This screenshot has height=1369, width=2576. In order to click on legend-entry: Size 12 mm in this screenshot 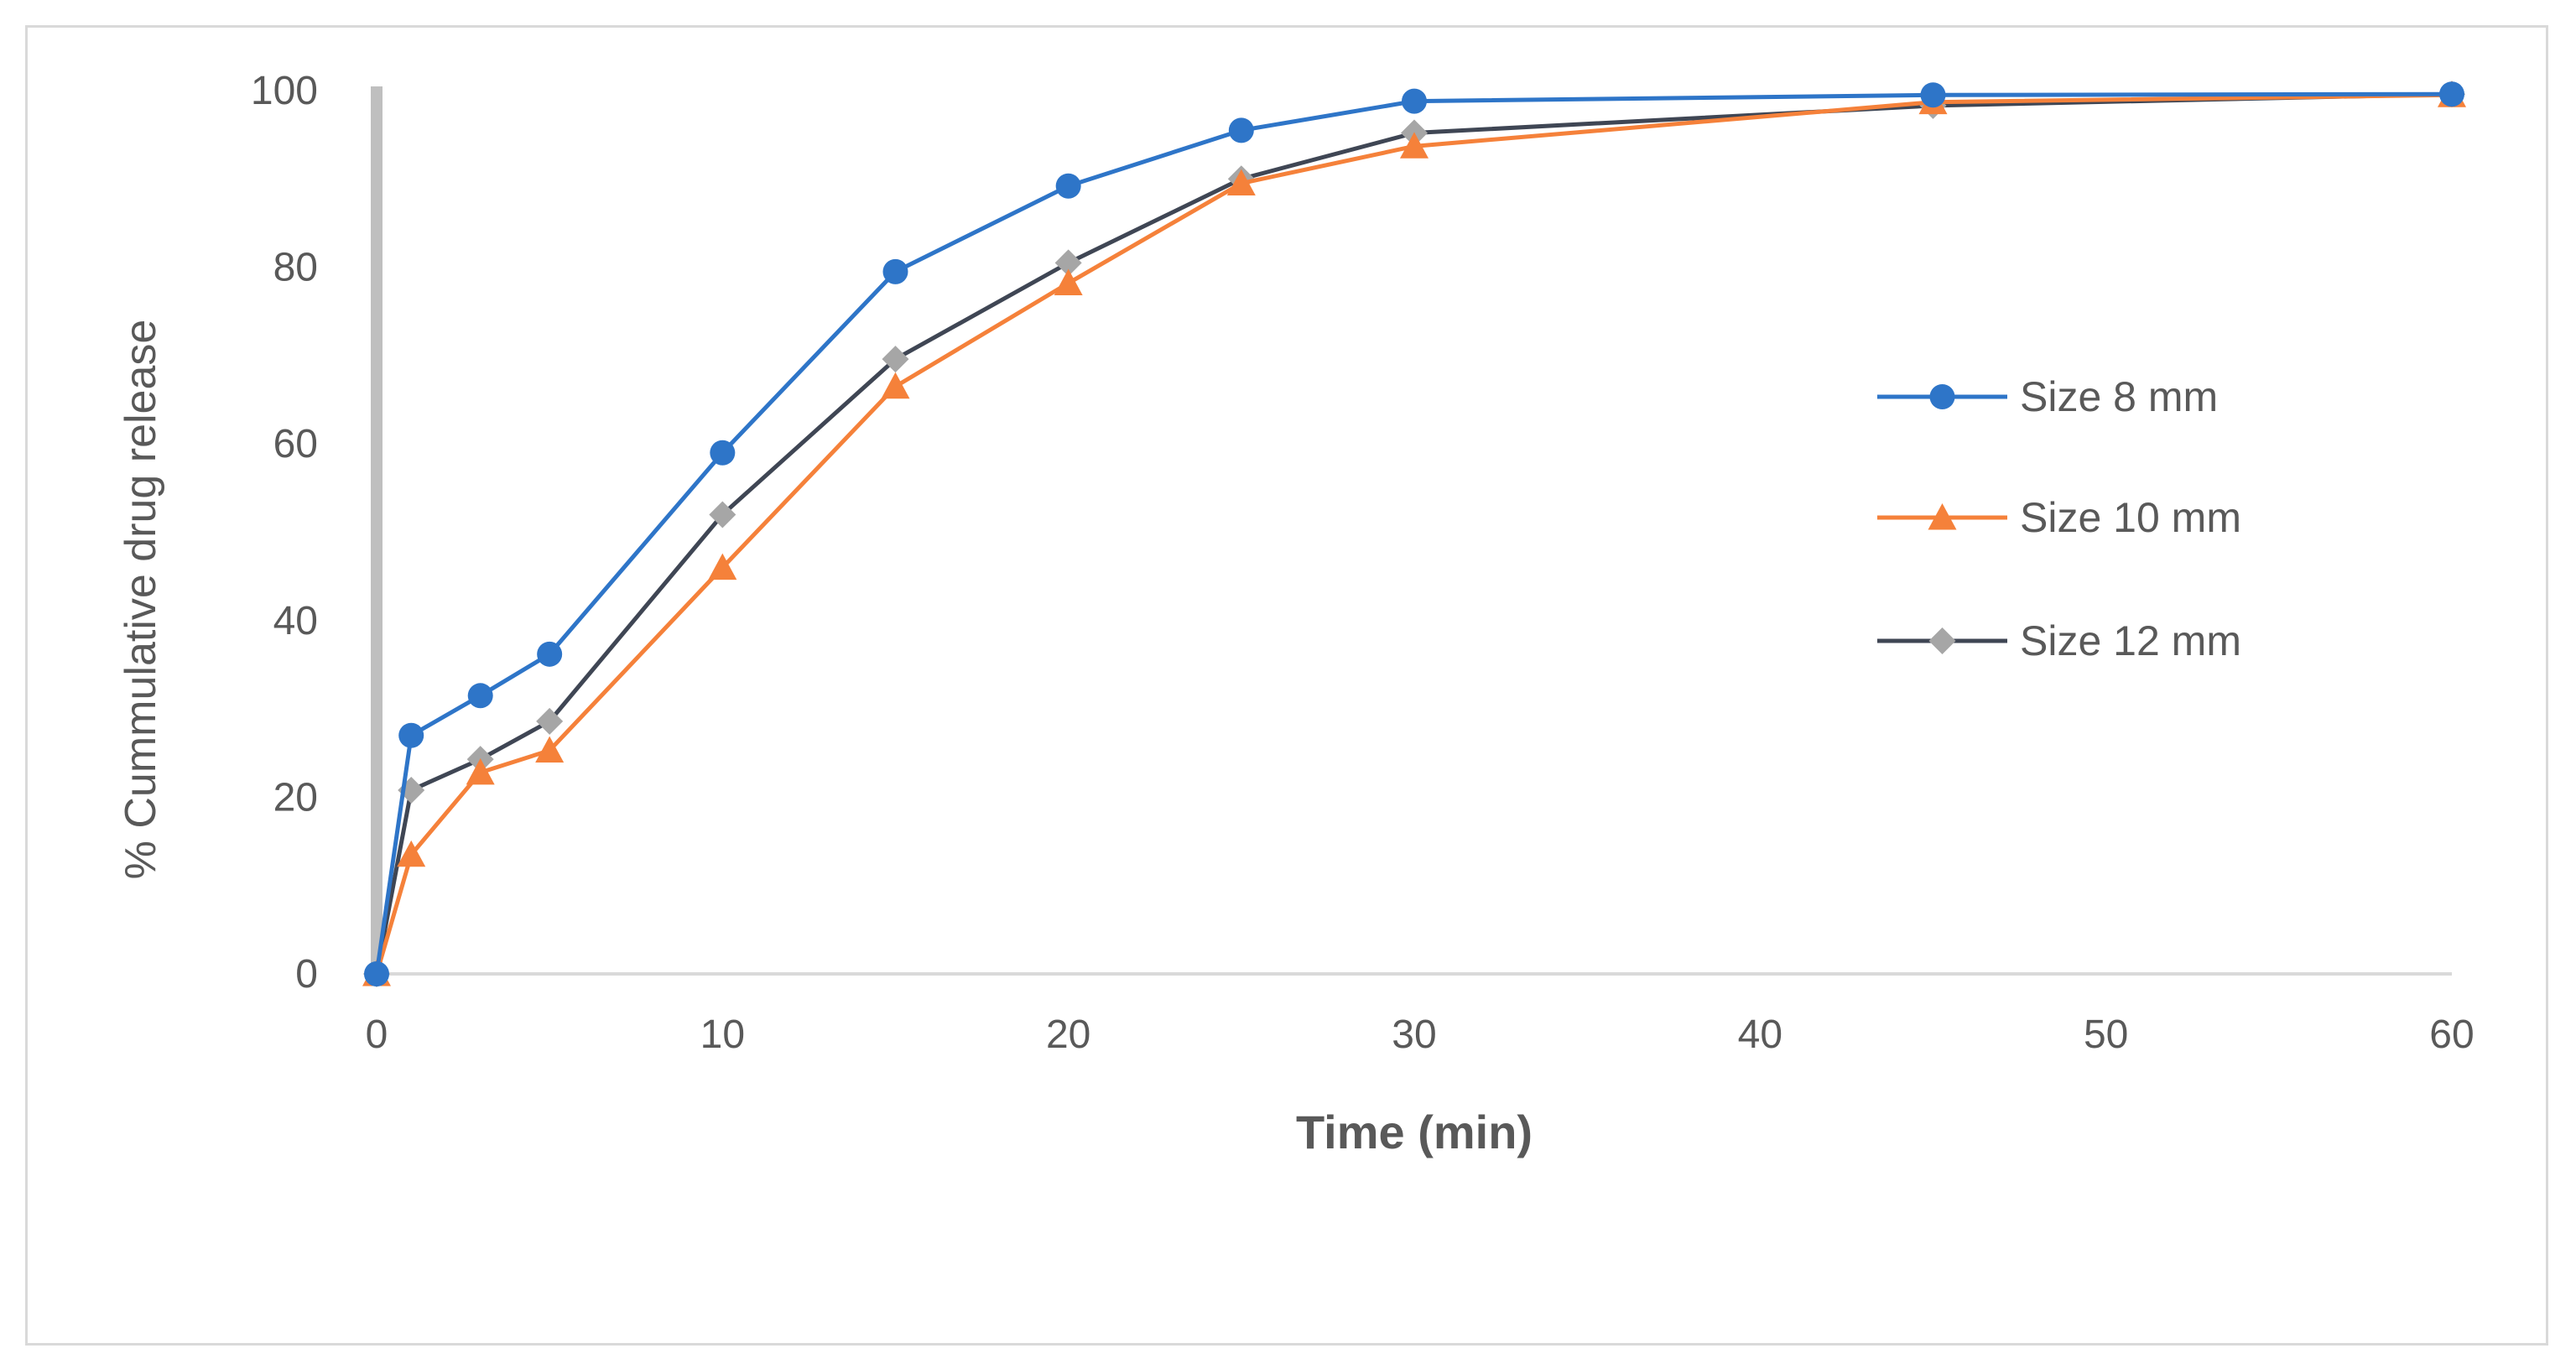, I will do `click(2059, 640)`.